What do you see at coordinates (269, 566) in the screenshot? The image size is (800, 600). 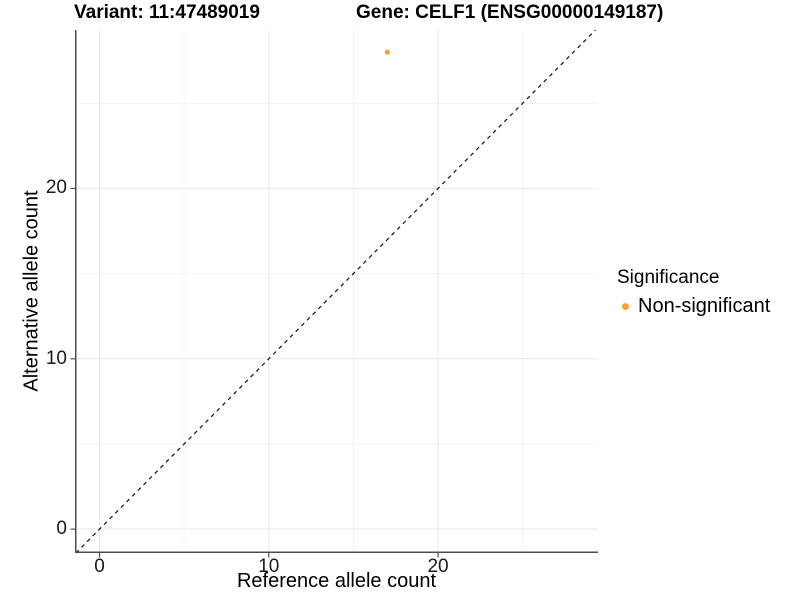 I see `x-tick-label: 10` at bounding box center [269, 566].